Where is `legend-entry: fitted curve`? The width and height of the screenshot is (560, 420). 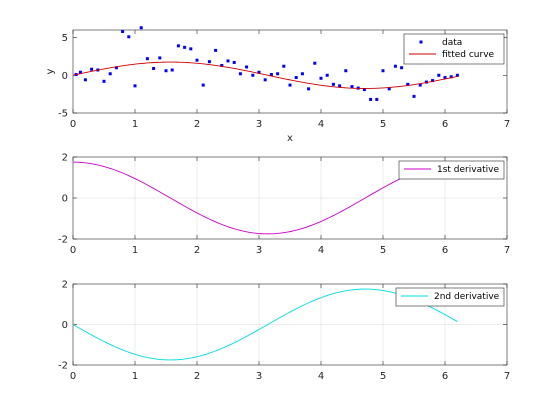 legend-entry: fitted curve is located at coordinates (468, 55).